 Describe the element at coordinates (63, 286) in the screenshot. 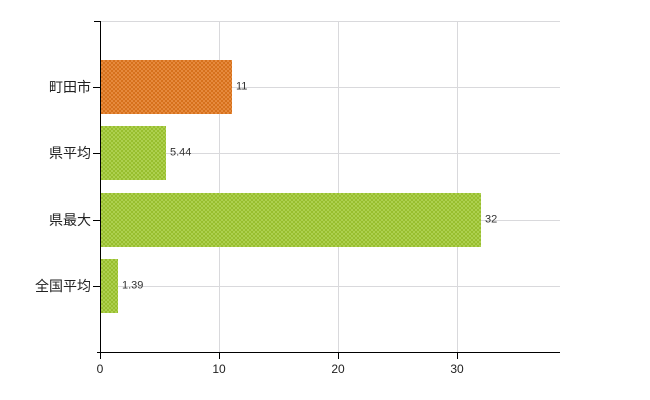

I see `category-label: 全国平均` at that location.